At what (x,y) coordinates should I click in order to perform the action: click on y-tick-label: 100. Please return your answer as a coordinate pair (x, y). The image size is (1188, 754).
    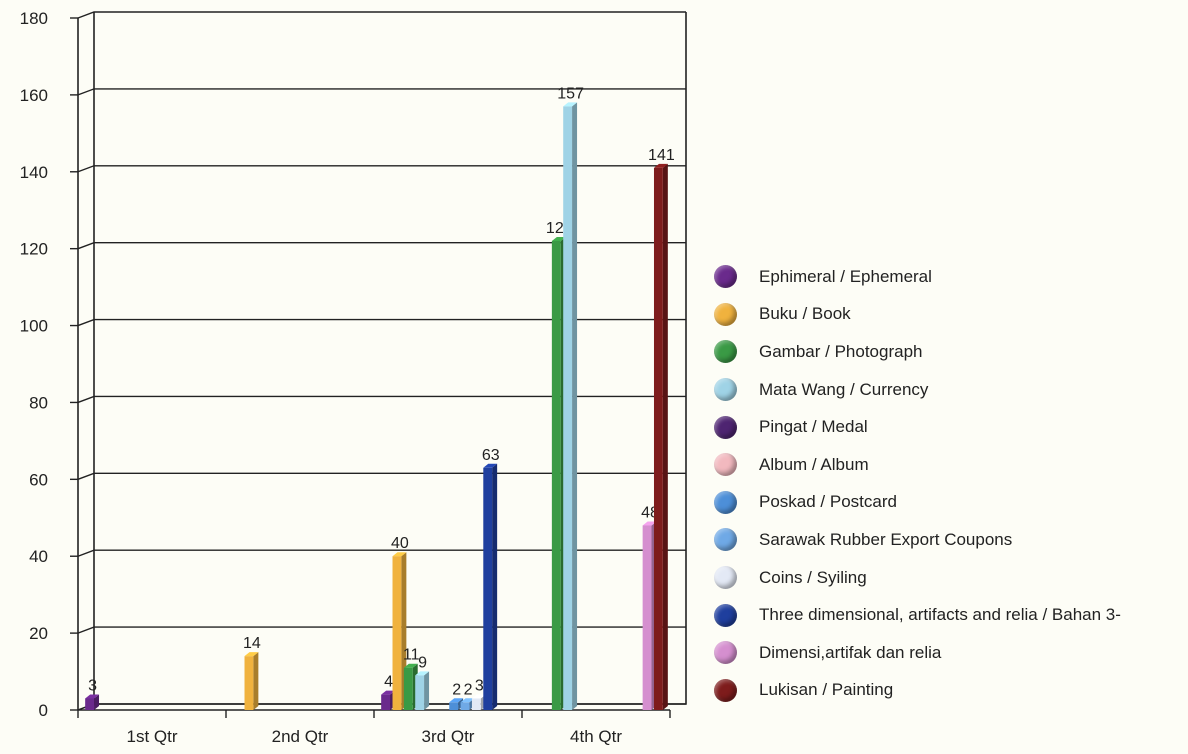
    Looking at the image, I should click on (34, 326).